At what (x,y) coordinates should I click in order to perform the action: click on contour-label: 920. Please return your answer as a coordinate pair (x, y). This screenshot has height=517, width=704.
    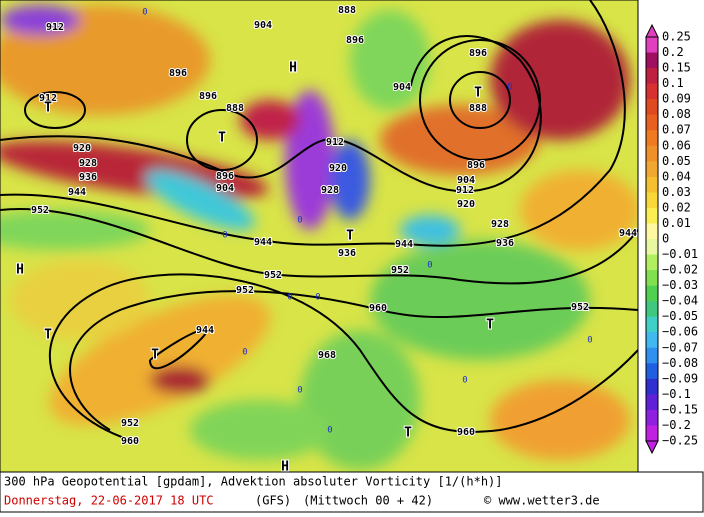
    Looking at the image, I should click on (338, 168).